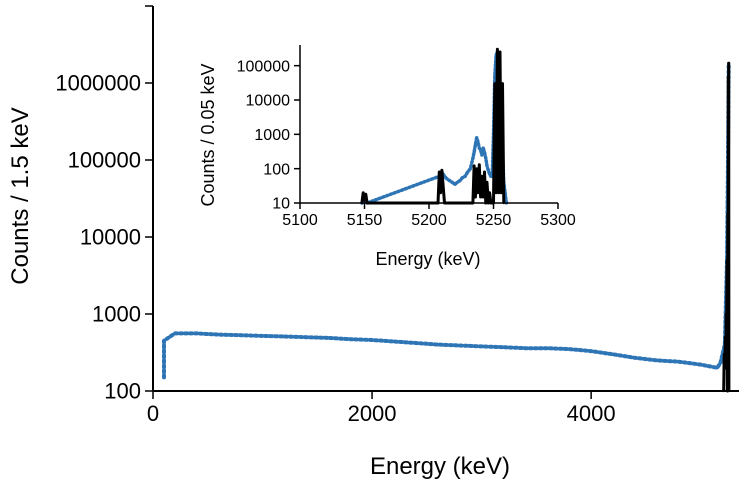 This screenshot has height=482, width=753. Describe the element at coordinates (726, 227) in the screenshot. I see `main-series-measured` at that location.